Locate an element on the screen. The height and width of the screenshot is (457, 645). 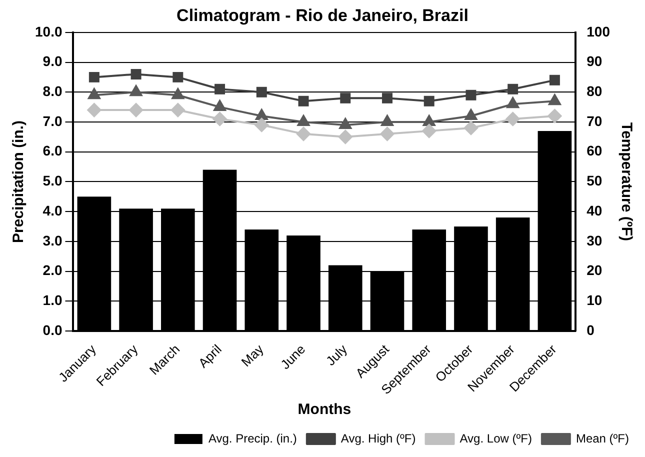
y-tick-label: 7.0 is located at coordinates (52, 120).